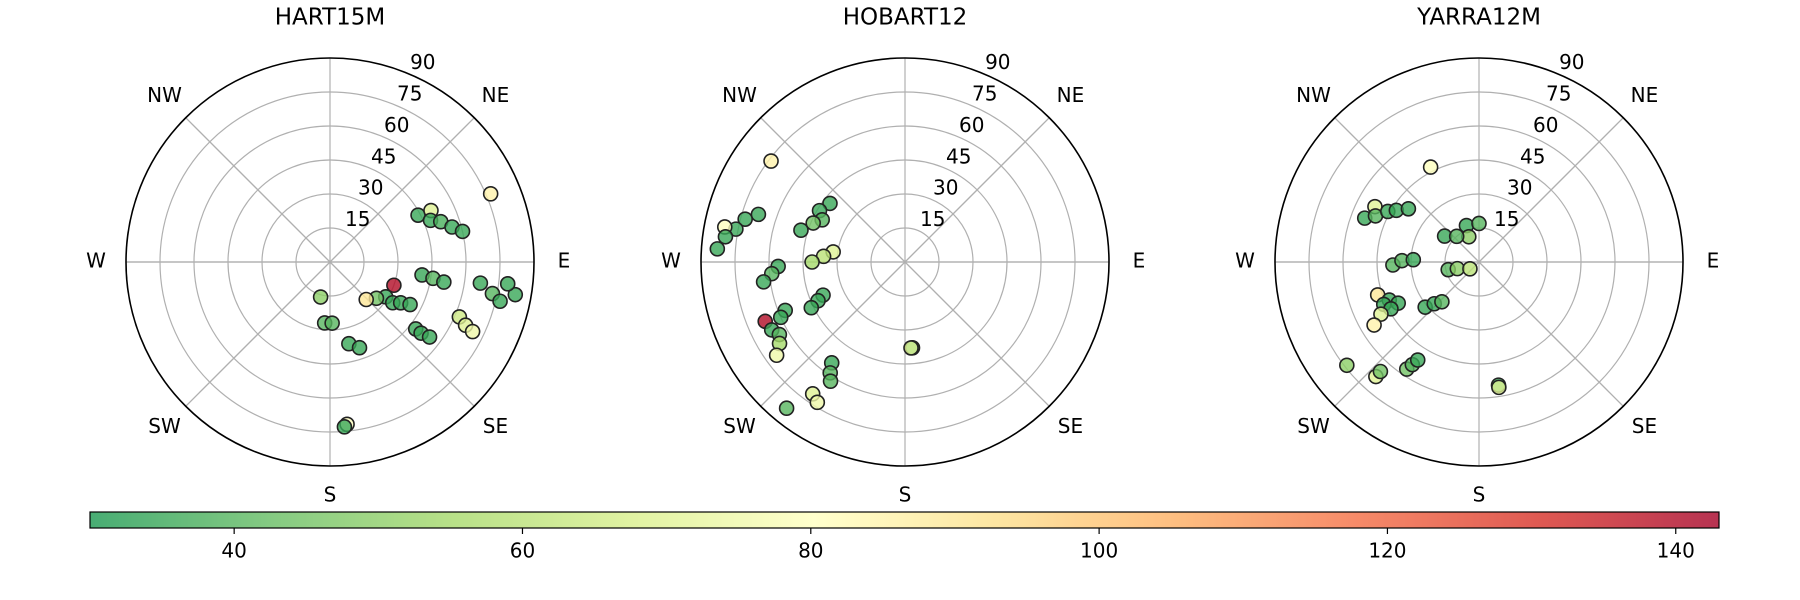  What do you see at coordinates (522, 551) in the screenshot?
I see `colorbar-tick-label: 60` at bounding box center [522, 551].